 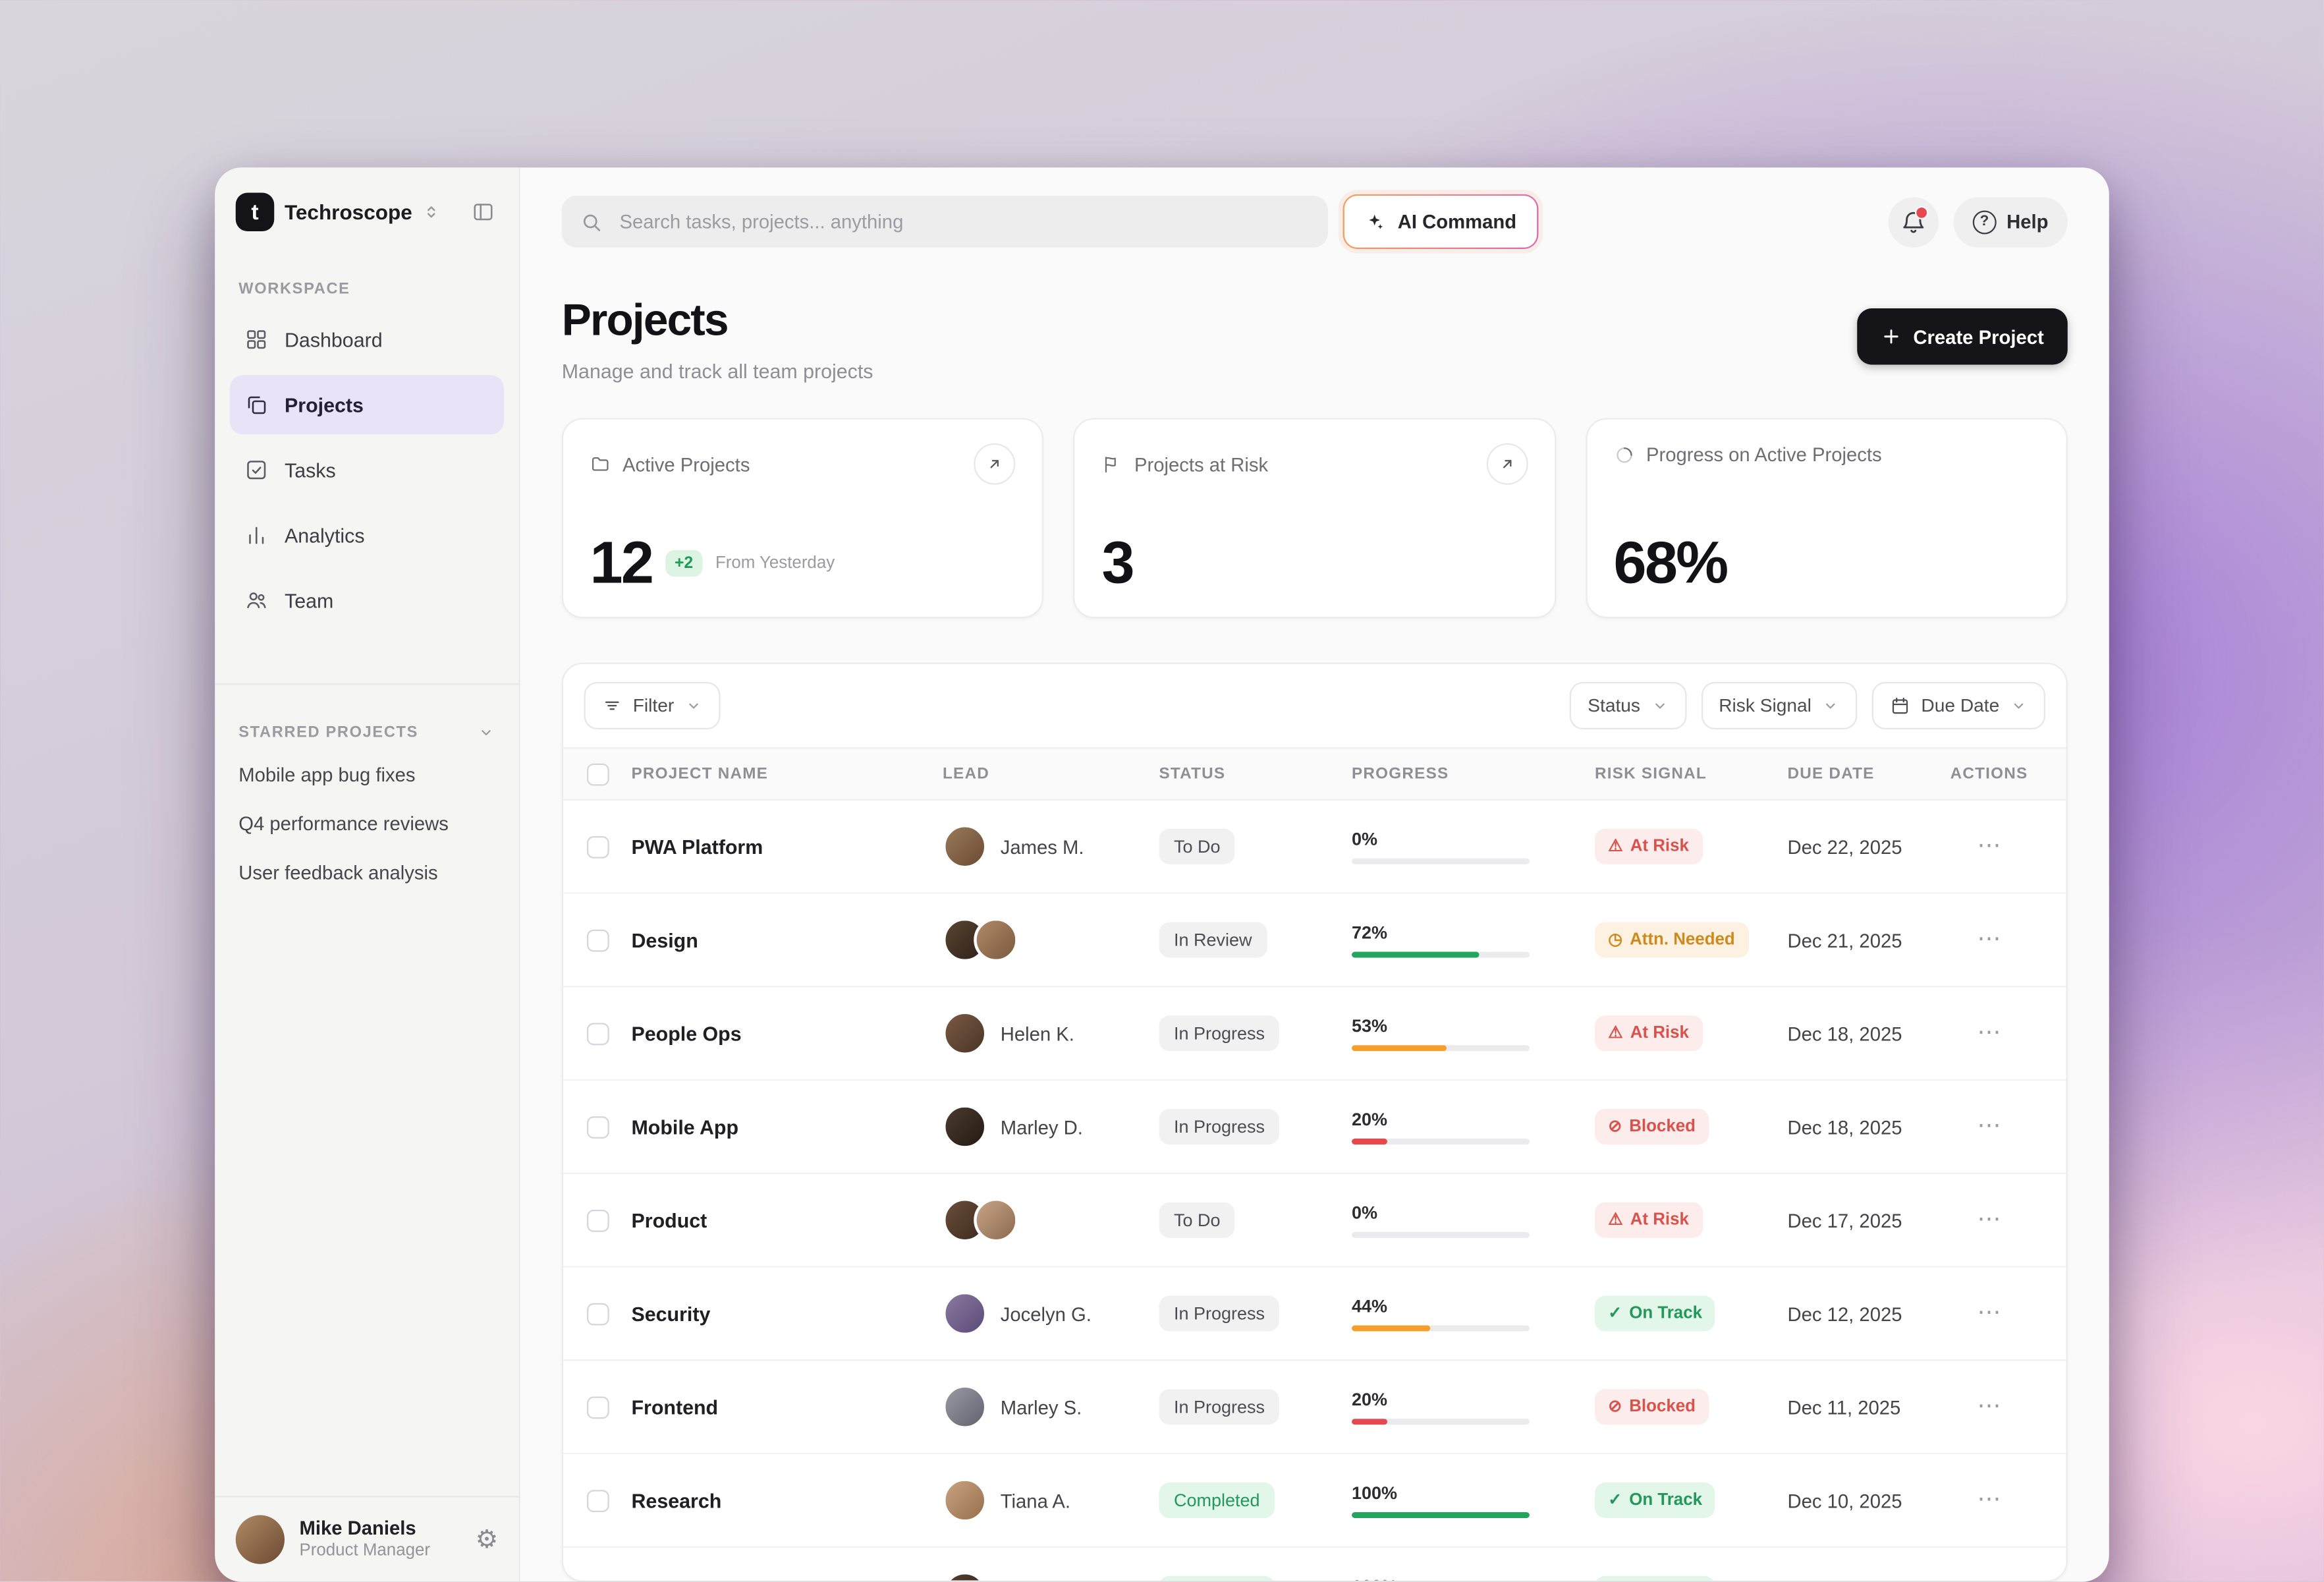 What do you see at coordinates (1962, 336) in the screenshot?
I see `create-project-button: Create Project` at bounding box center [1962, 336].